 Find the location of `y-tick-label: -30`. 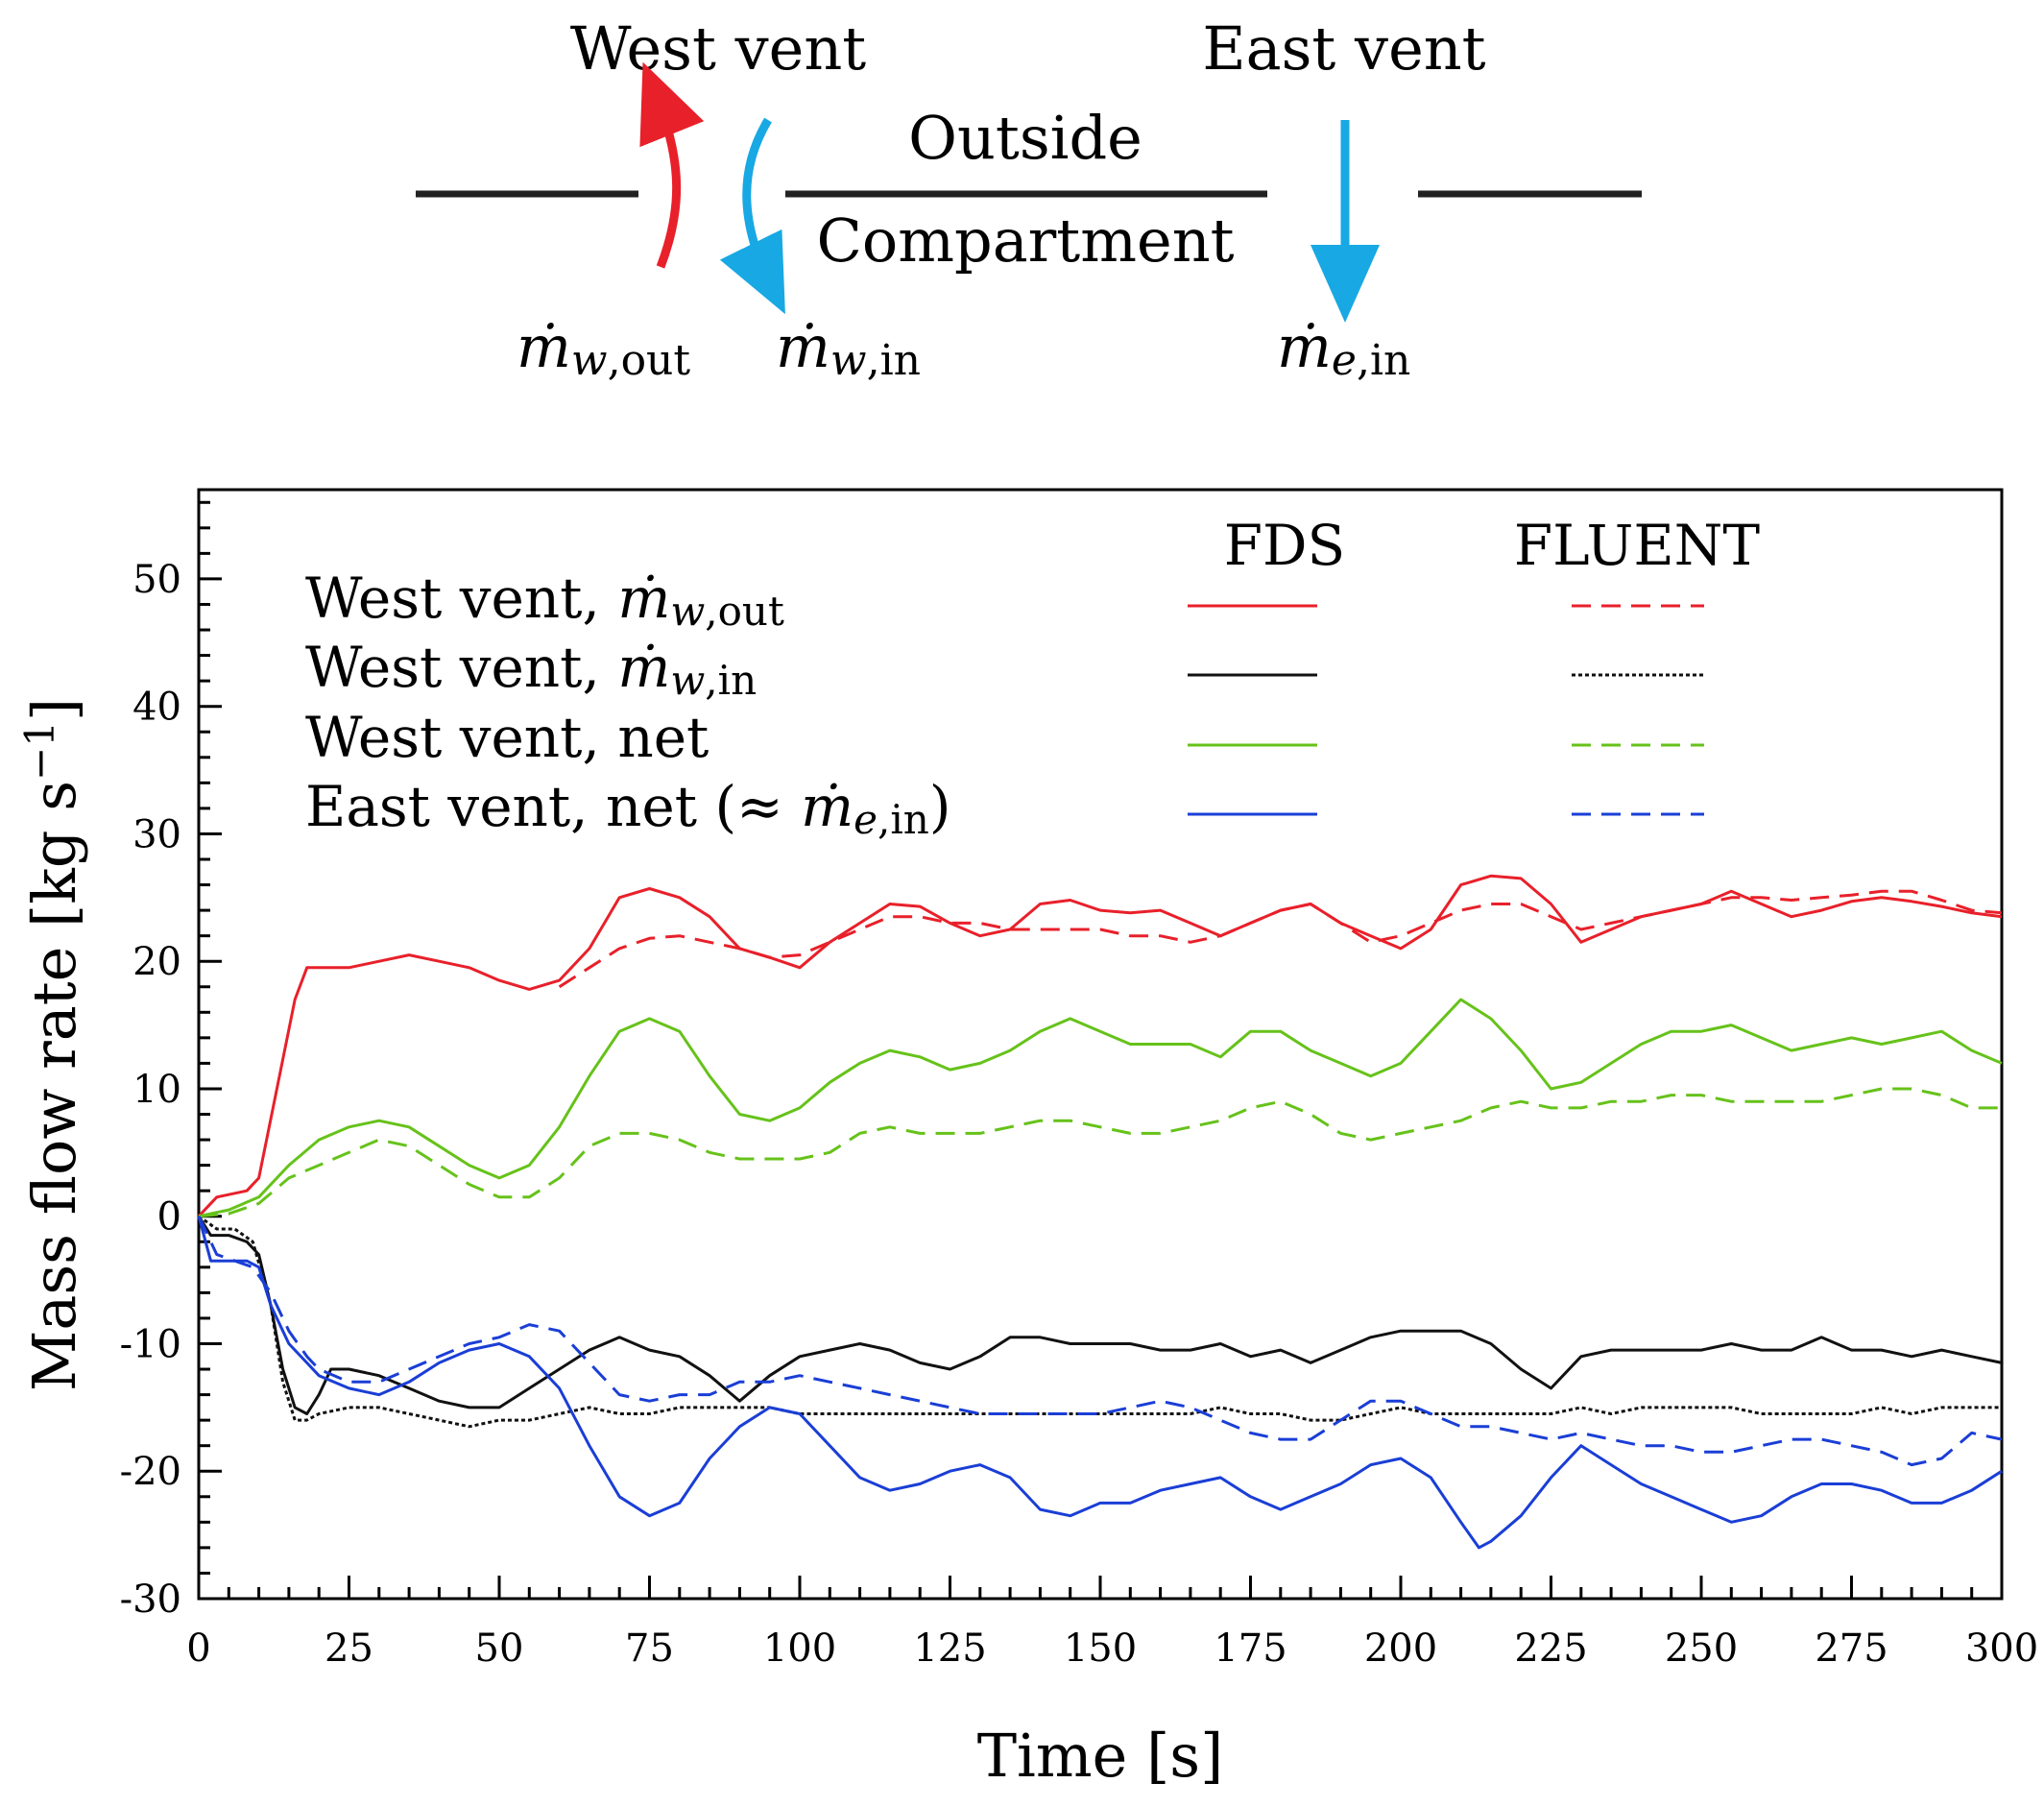

y-tick-label: -30 is located at coordinates (150, 1600).